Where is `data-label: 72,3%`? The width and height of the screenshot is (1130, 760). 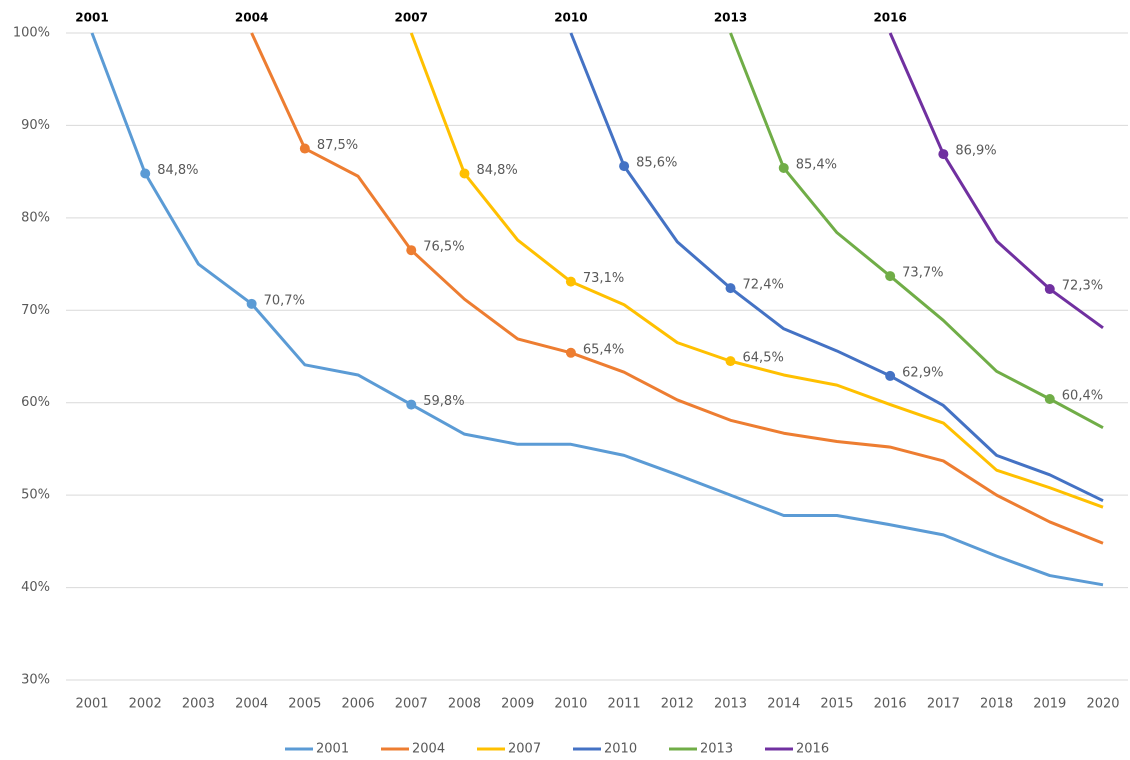 data-label: 72,3% is located at coordinates (1082, 286).